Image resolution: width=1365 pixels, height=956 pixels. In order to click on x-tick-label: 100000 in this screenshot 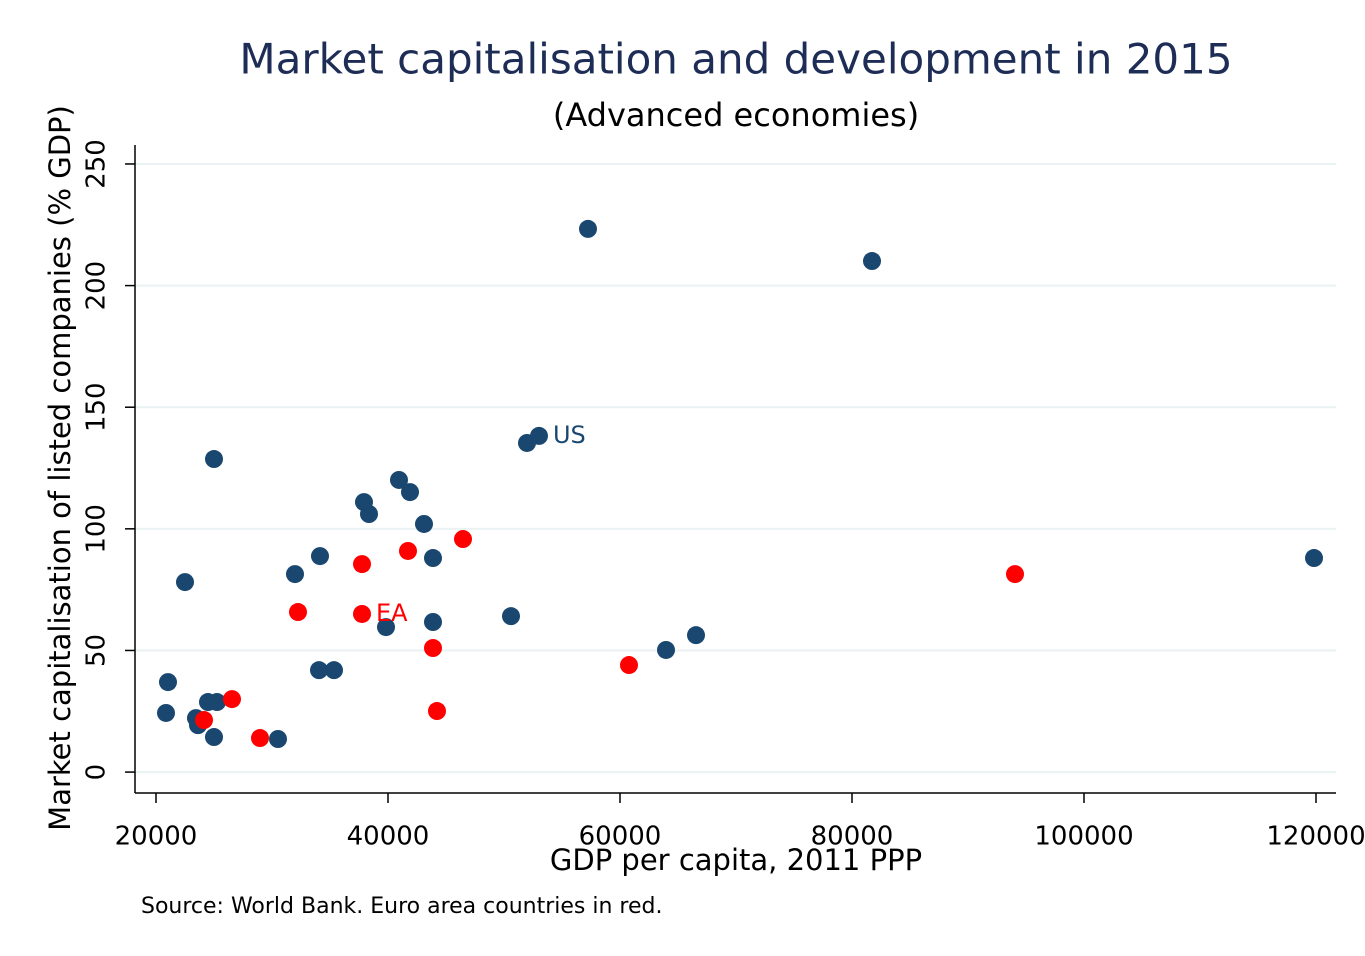, I will do `click(1083, 837)`.